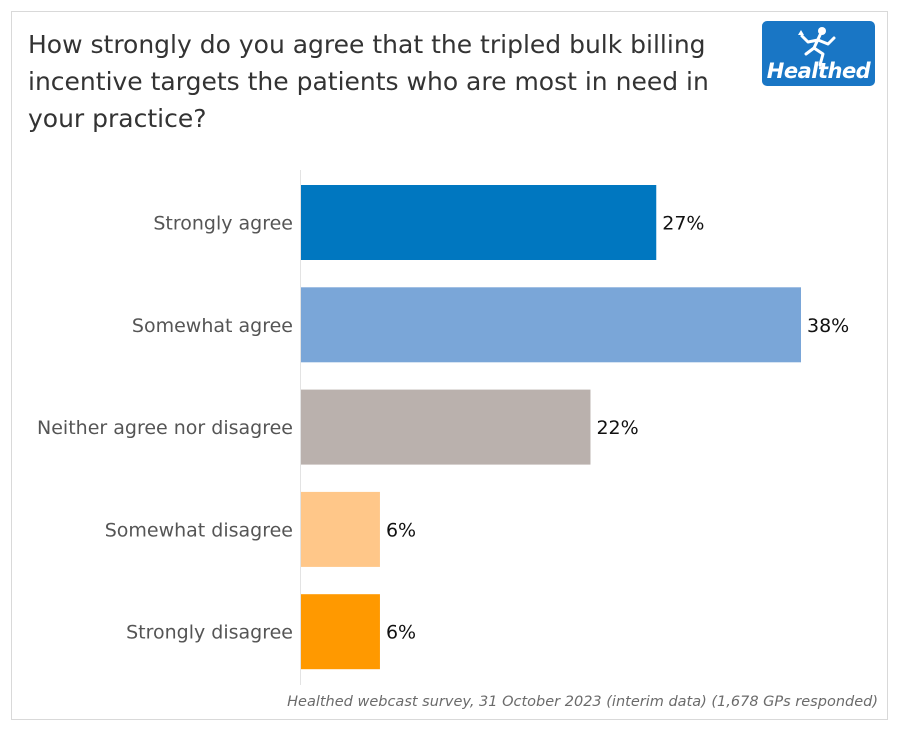  I want to click on value-label-somewhat-disagree: 6%, so click(401, 530).